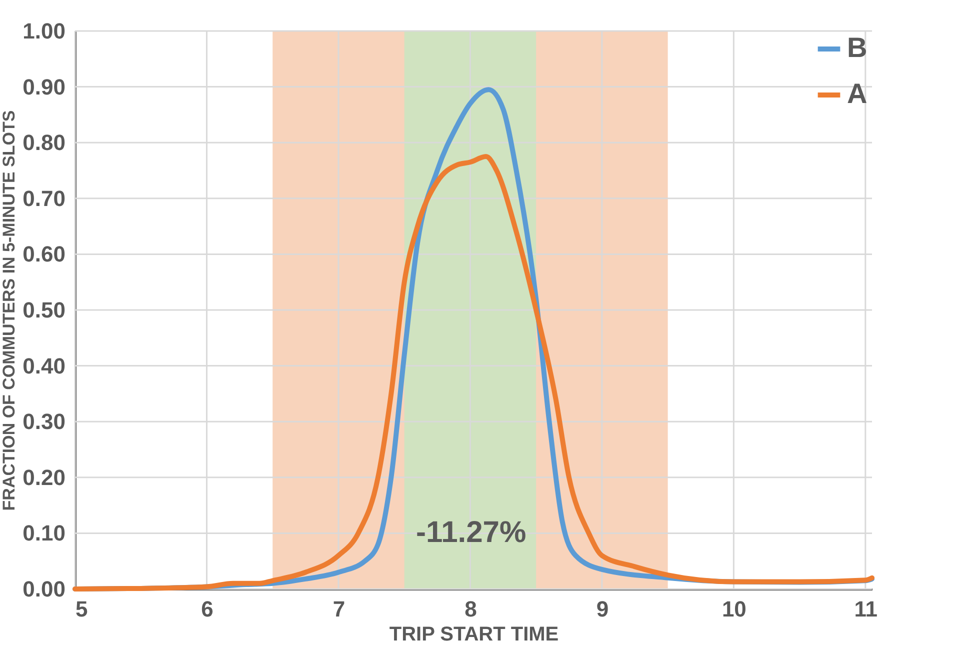  I want to click on legend-label: B, so click(857, 47).